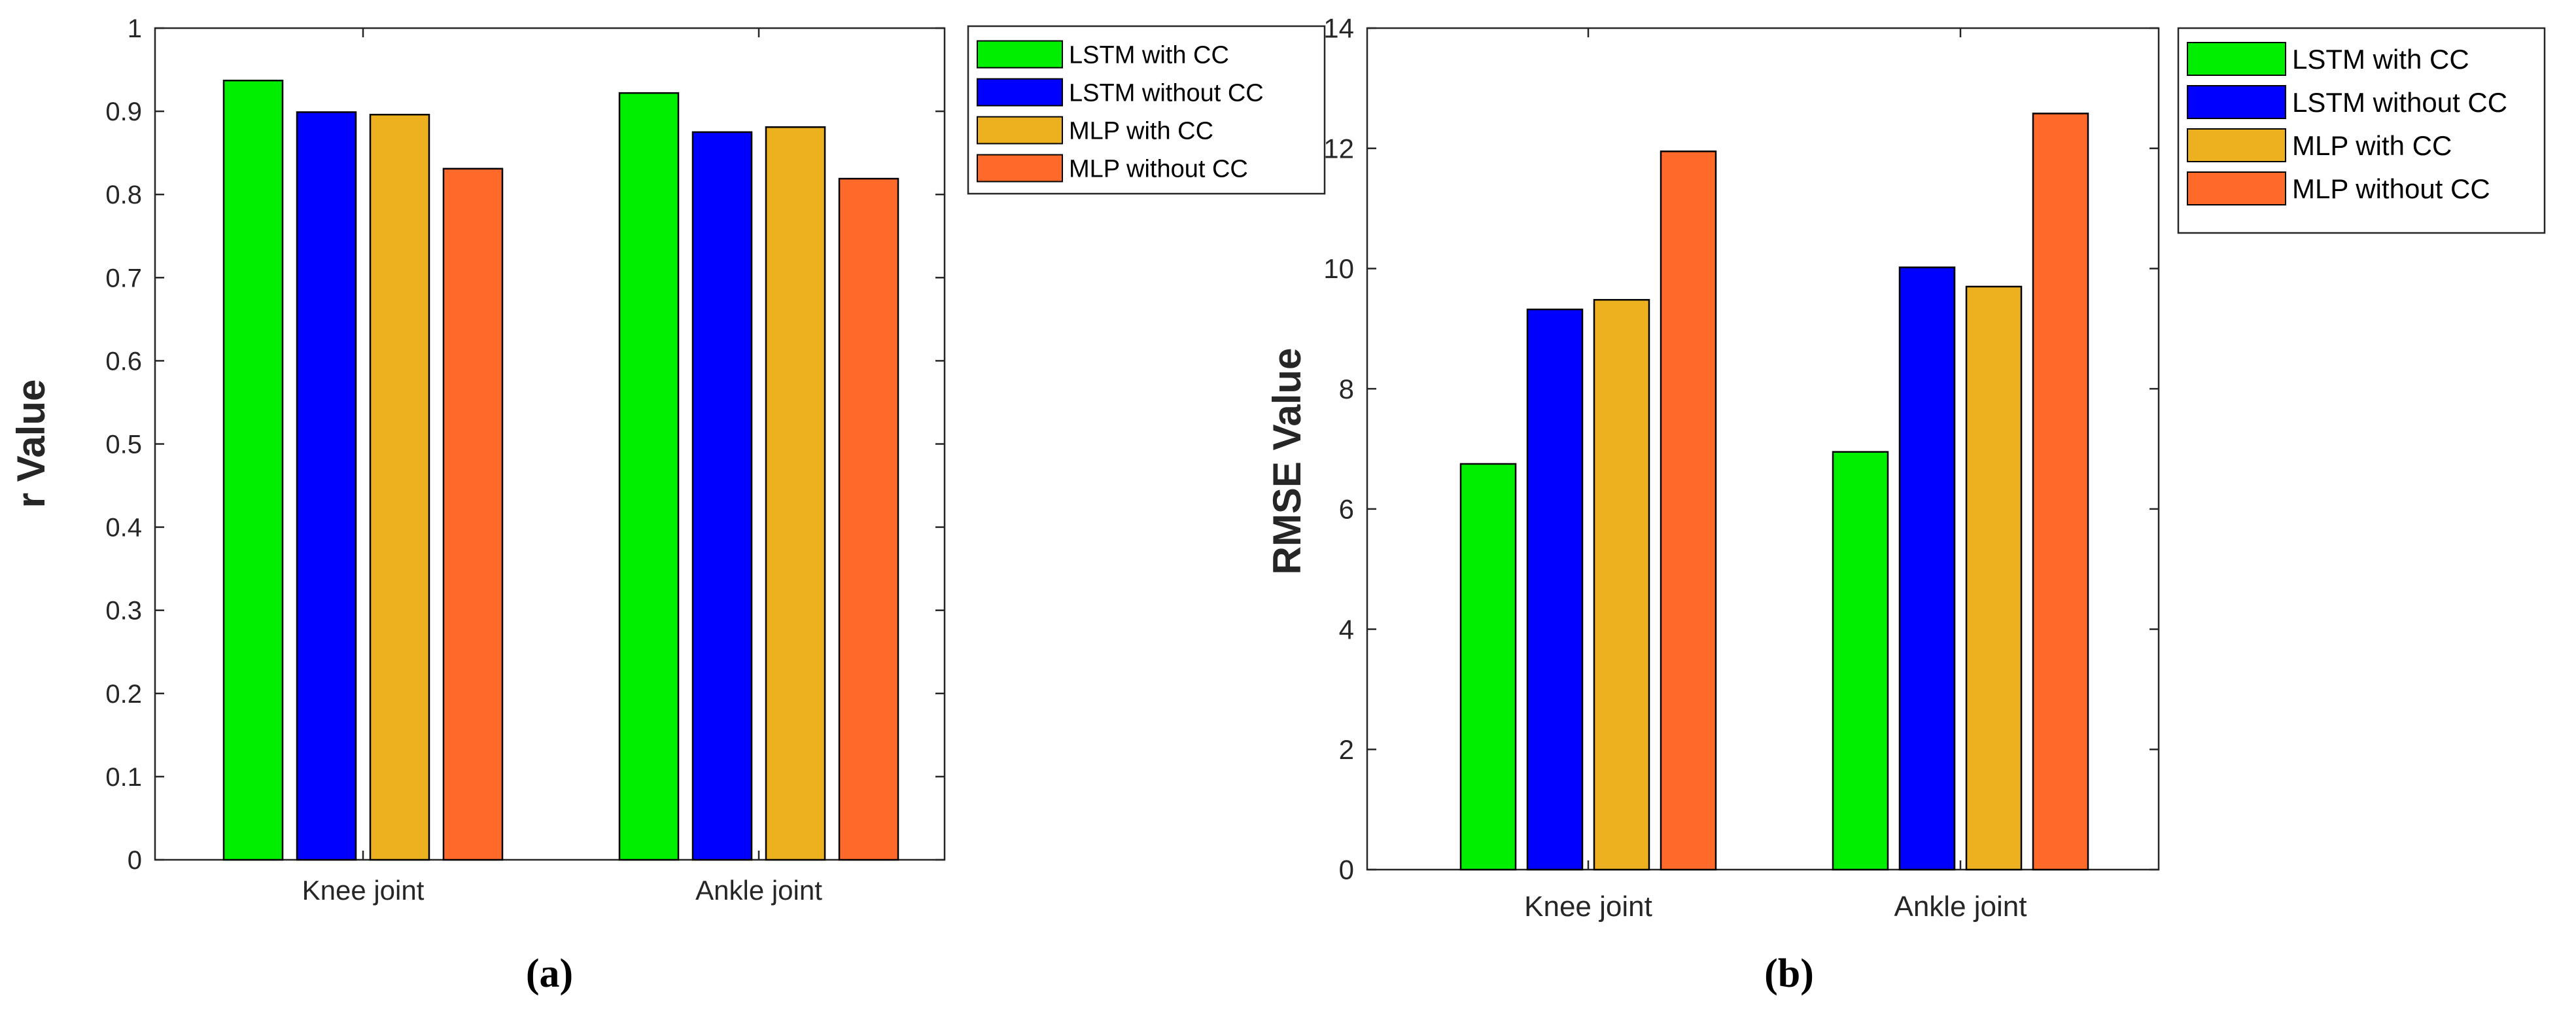 Image resolution: width=2576 pixels, height=1026 pixels. What do you see at coordinates (124, 195) in the screenshot?
I see `y-tick-label: 0.8` at bounding box center [124, 195].